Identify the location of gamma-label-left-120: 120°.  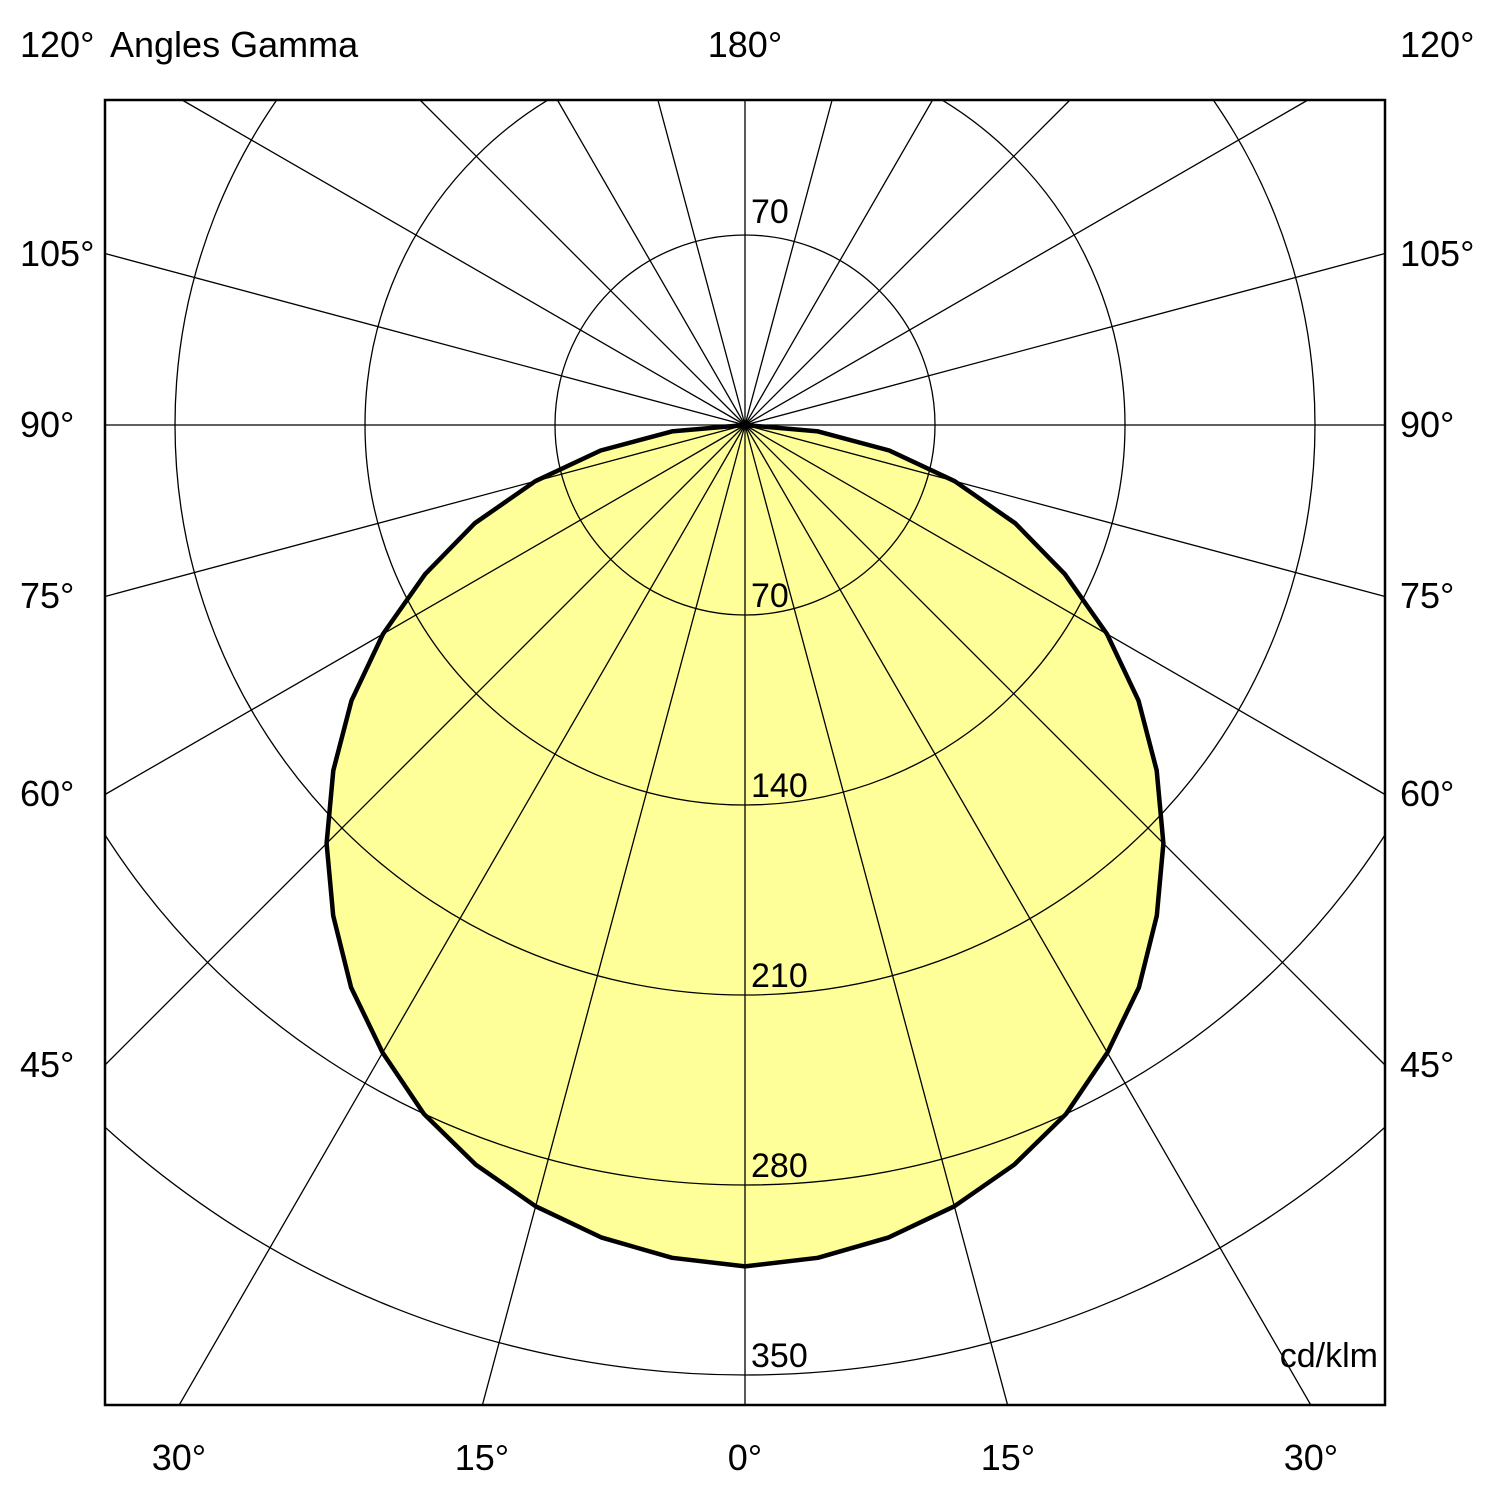
(57, 44).